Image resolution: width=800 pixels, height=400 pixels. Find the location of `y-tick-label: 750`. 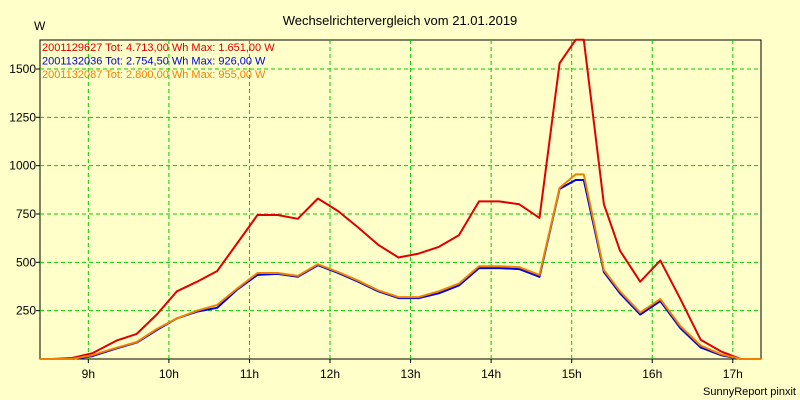

y-tick-label: 750 is located at coordinates (26, 214).